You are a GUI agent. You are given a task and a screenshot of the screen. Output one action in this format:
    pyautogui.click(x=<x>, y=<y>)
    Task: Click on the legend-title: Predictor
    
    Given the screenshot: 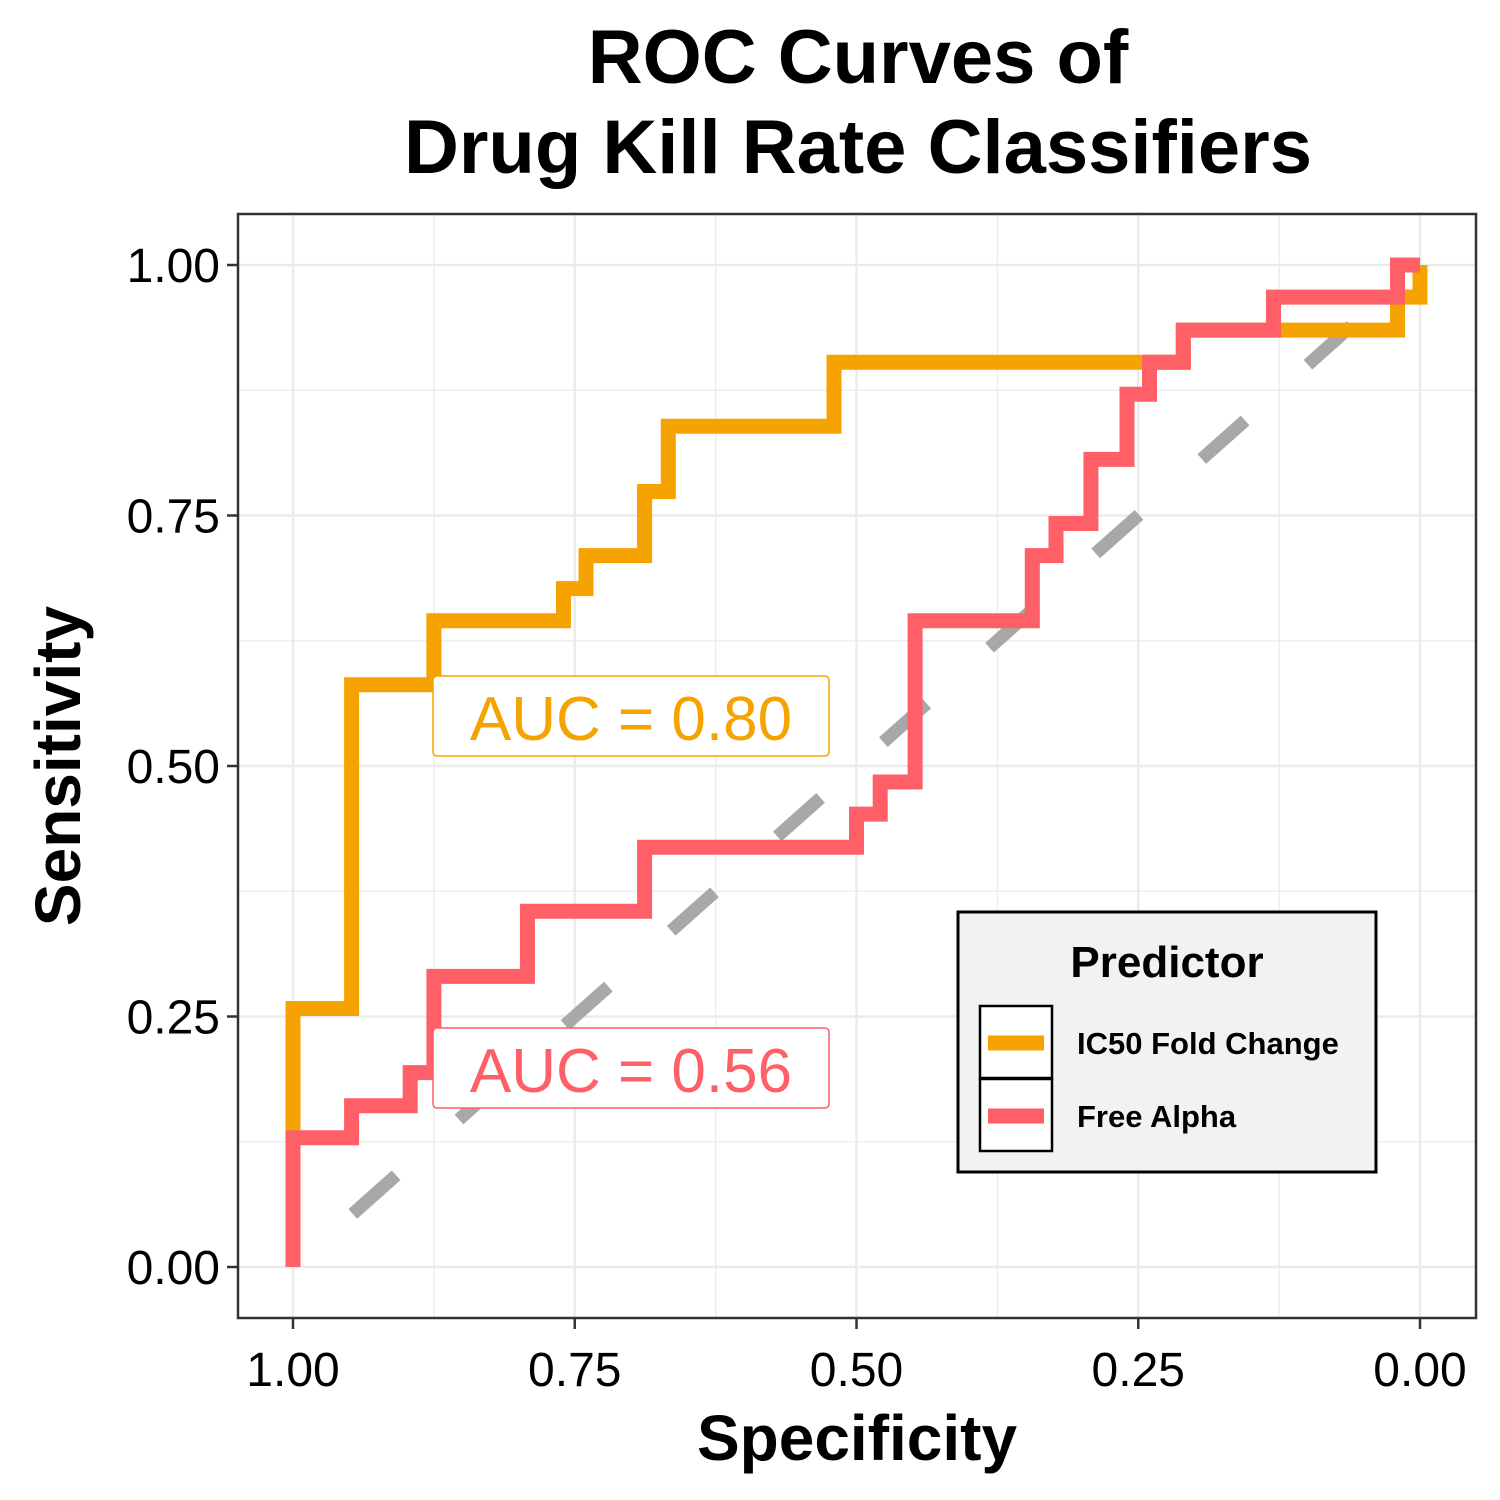 What is the action you would take?
    pyautogui.click(x=1166, y=962)
    